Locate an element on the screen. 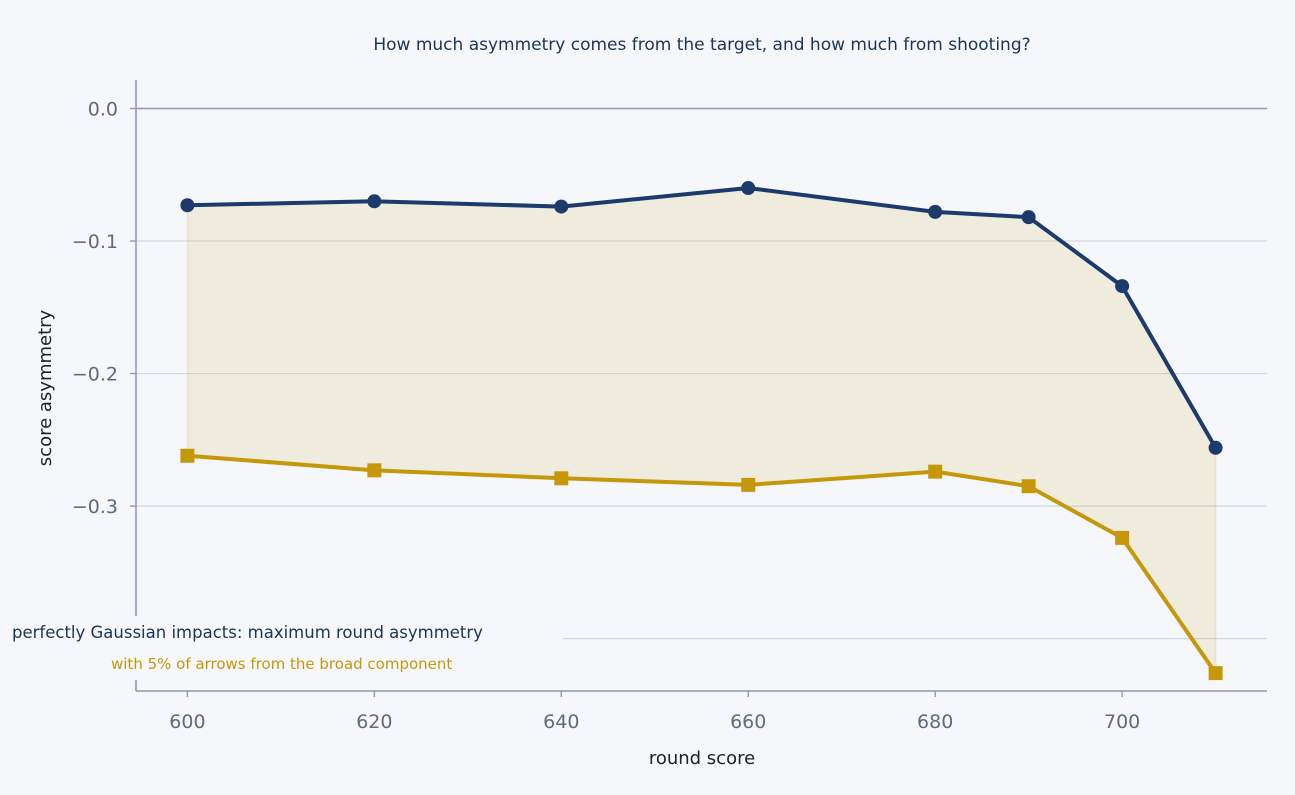 This screenshot has width=1295, height=795. y-tick-labels: 0.0 −0.1 −0.2 −0.3 is located at coordinates (95, 308).